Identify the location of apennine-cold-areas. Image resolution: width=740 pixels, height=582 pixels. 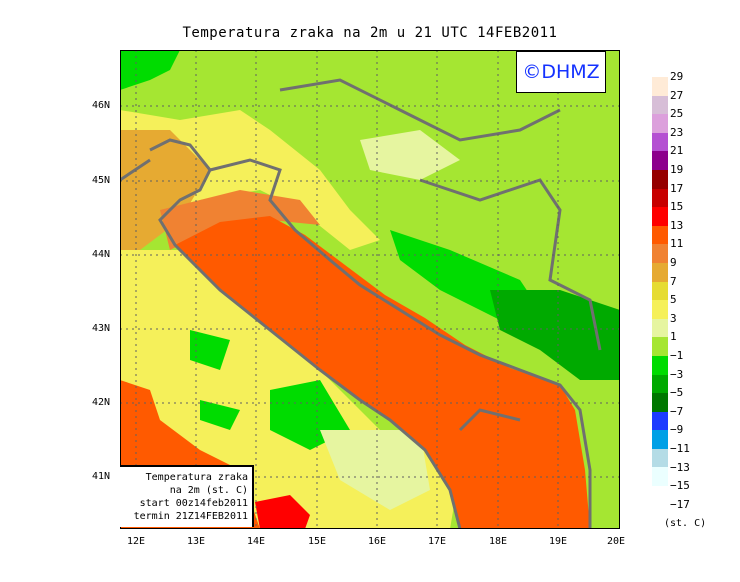
(270, 390).